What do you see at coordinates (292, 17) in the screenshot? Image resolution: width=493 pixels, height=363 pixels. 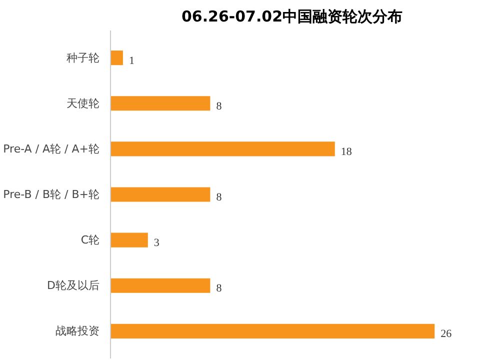 I see `chart-title: 06.26-07.02中国融资轮次分布` at bounding box center [292, 17].